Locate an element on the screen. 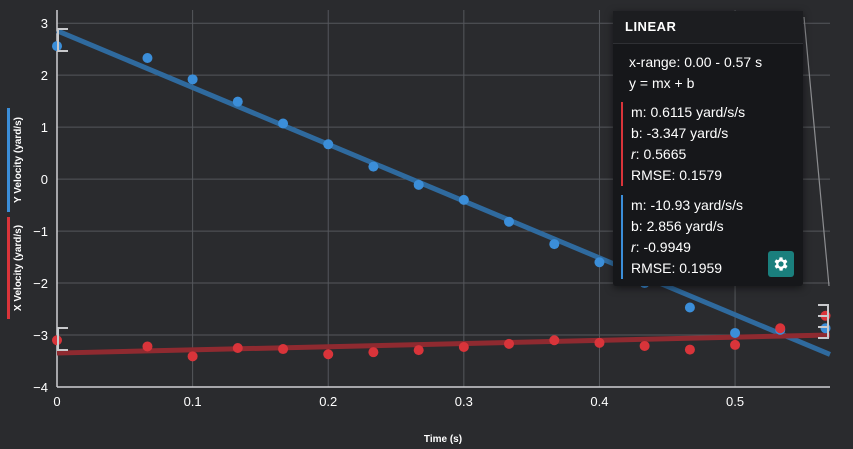 The width and height of the screenshot is (853, 449). r-value: : 0.5665 is located at coordinates (661, 154).